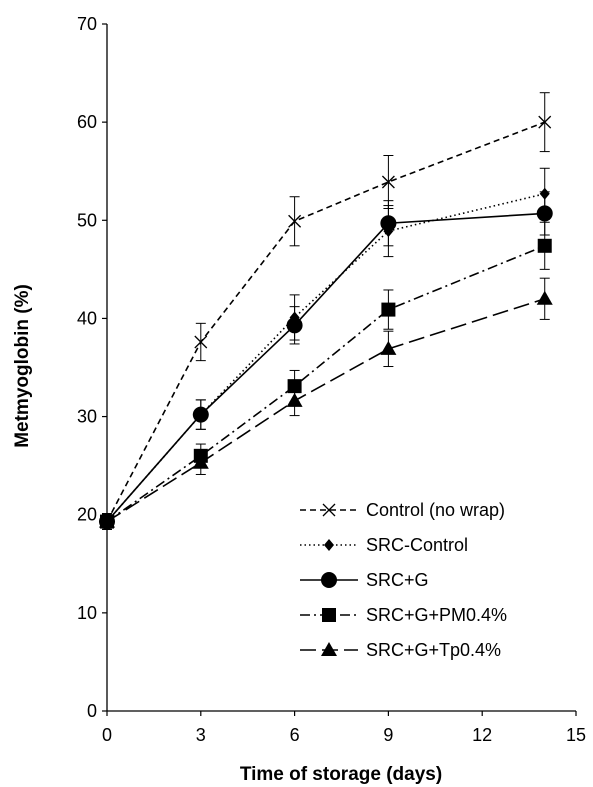 This screenshot has width=593, height=787. I want to click on y-tick-label: 40, so click(87, 318).